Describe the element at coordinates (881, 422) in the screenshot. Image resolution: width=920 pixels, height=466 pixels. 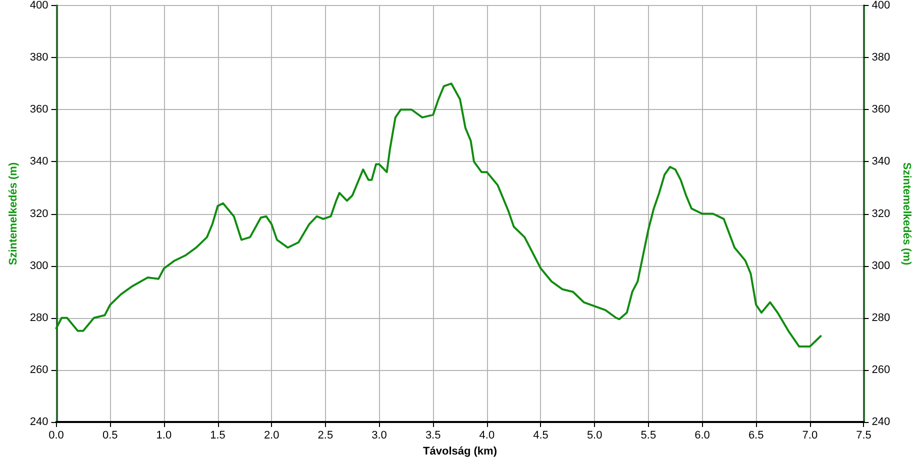
I see `y2-tick-label: 240` at that location.